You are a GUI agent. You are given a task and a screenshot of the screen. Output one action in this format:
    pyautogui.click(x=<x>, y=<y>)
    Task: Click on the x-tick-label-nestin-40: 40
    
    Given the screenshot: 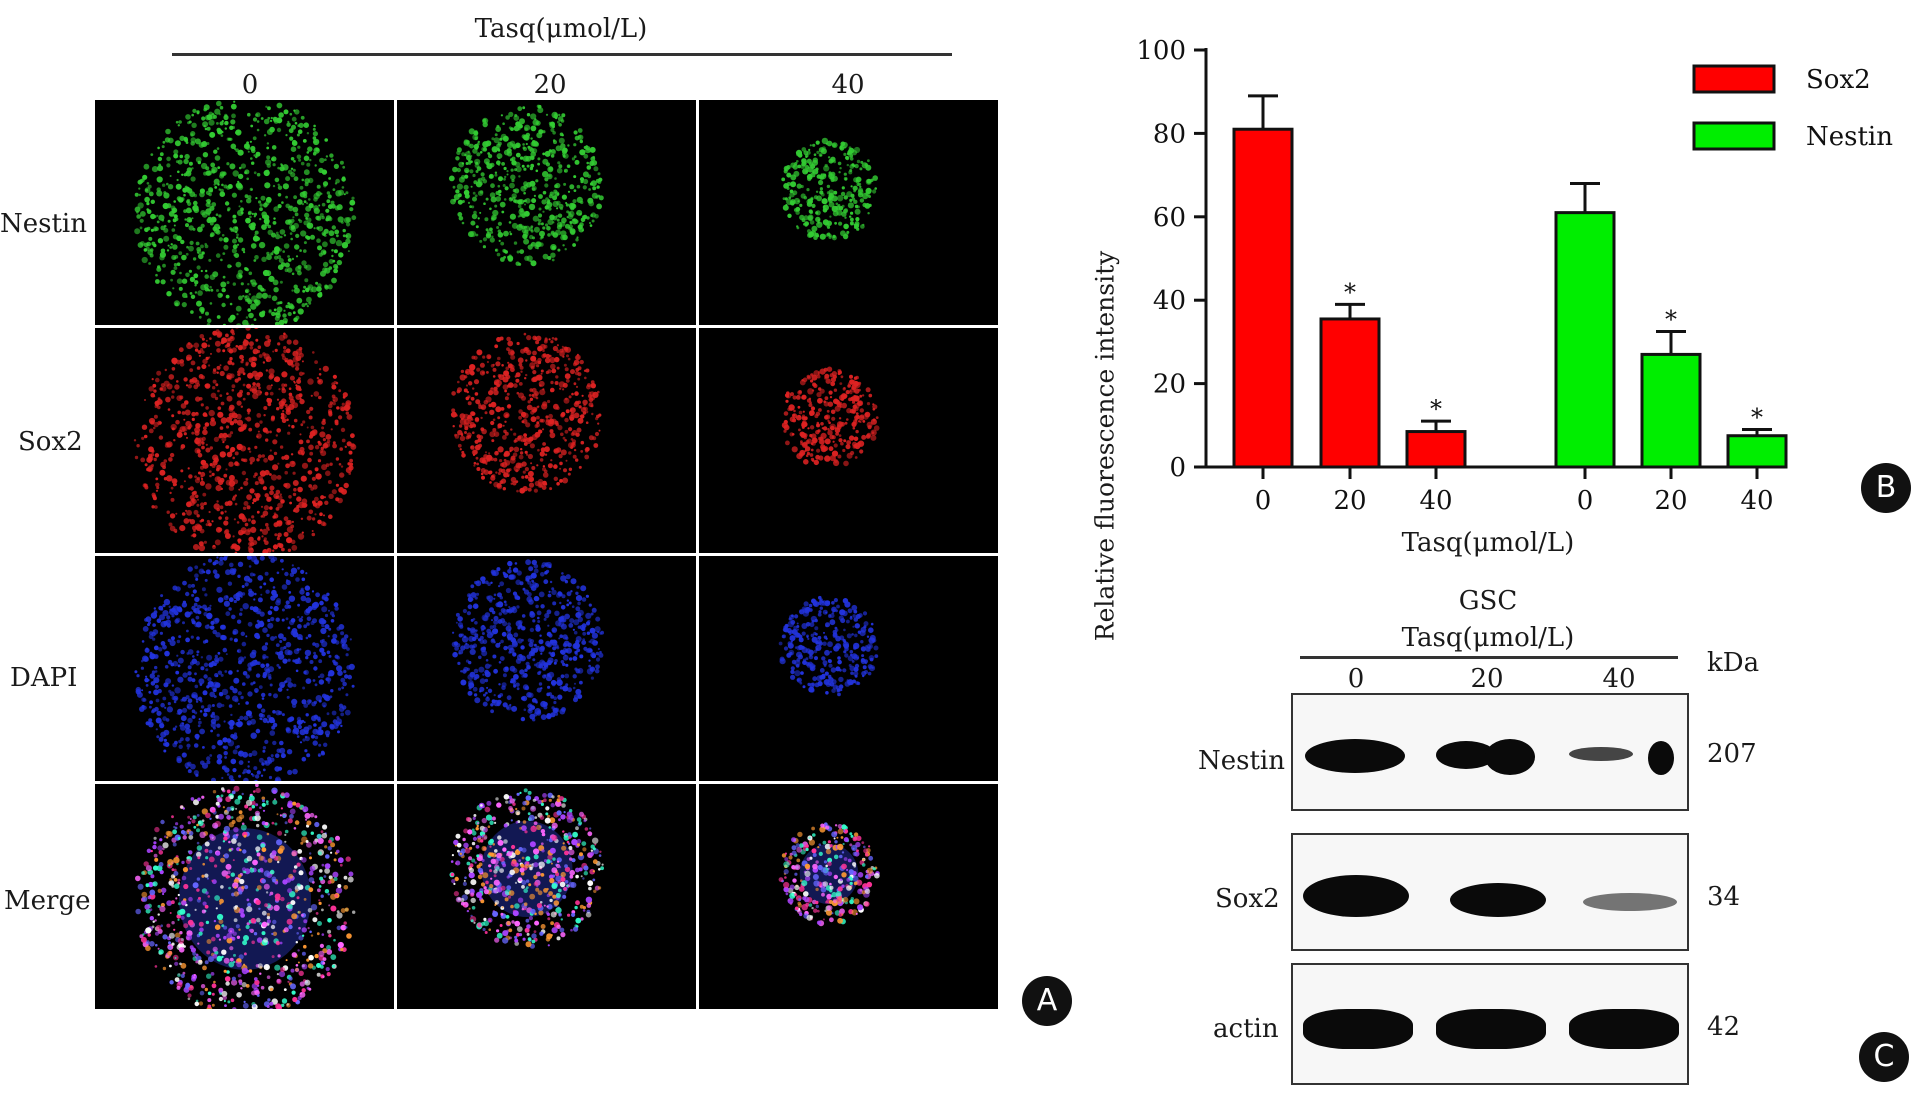 What is the action you would take?
    pyautogui.click(x=1756, y=501)
    